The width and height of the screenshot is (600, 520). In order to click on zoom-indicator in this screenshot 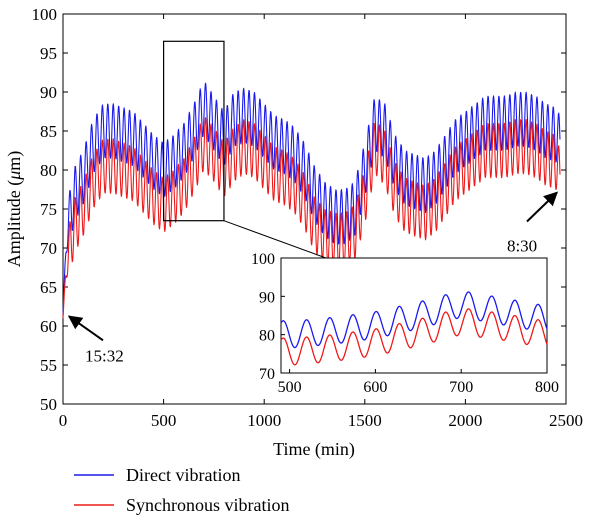, I will do `click(245, 149)`.